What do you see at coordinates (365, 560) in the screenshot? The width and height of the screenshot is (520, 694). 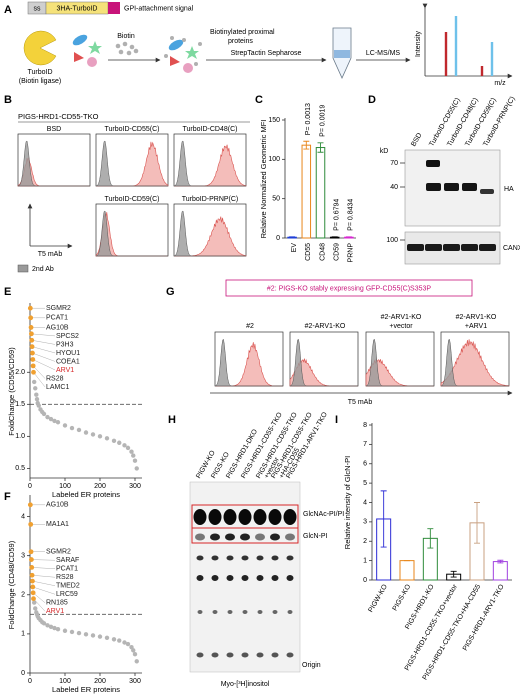 I see `y-tick-label: 1` at bounding box center [365, 560].